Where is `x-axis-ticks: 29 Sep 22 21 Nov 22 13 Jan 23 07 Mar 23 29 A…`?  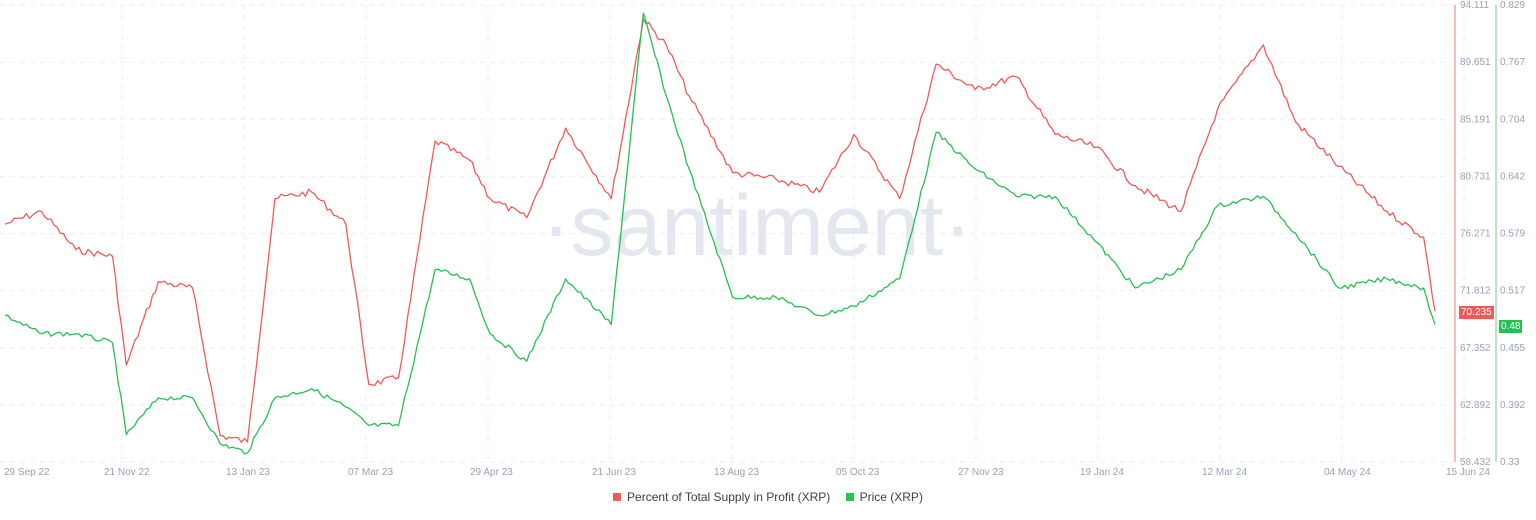
x-axis-ticks: 29 Sep 22 21 Nov 22 13 Jan 23 07 Mar 23 29 A… is located at coordinates (747, 472).